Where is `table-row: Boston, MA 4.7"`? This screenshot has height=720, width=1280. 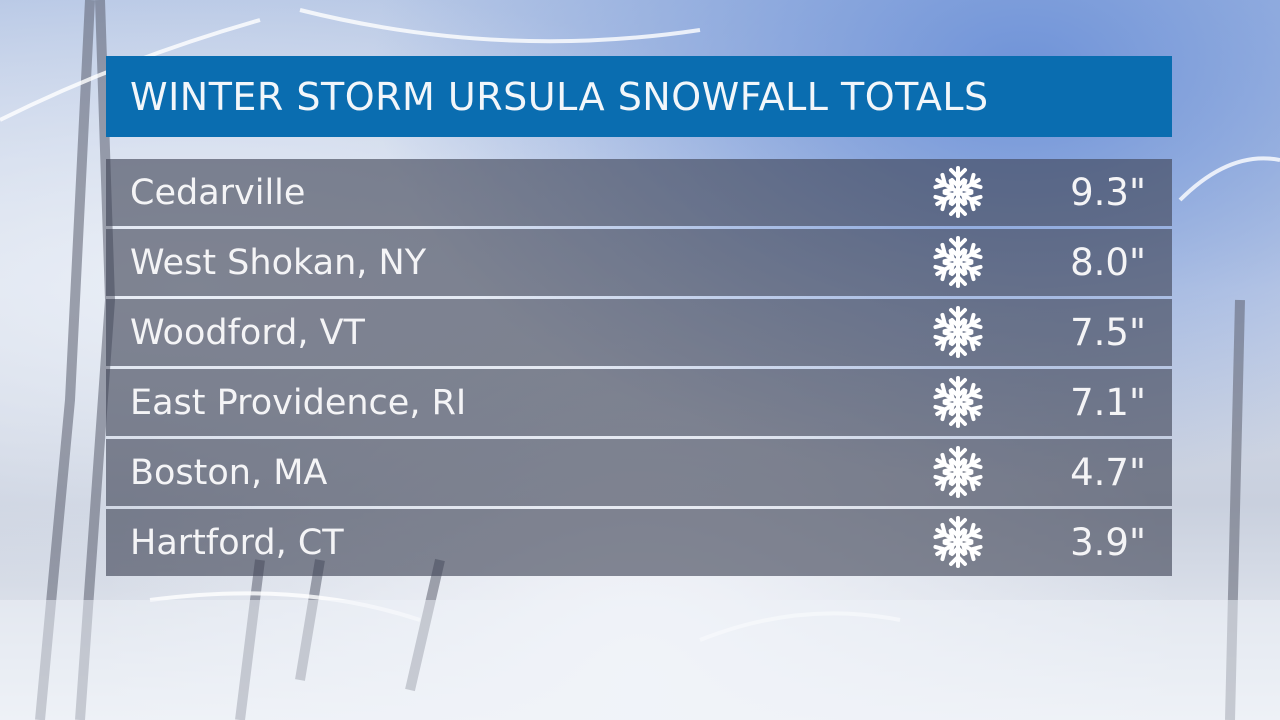
table-row: Boston, MA 4.7" is located at coordinates (639, 472).